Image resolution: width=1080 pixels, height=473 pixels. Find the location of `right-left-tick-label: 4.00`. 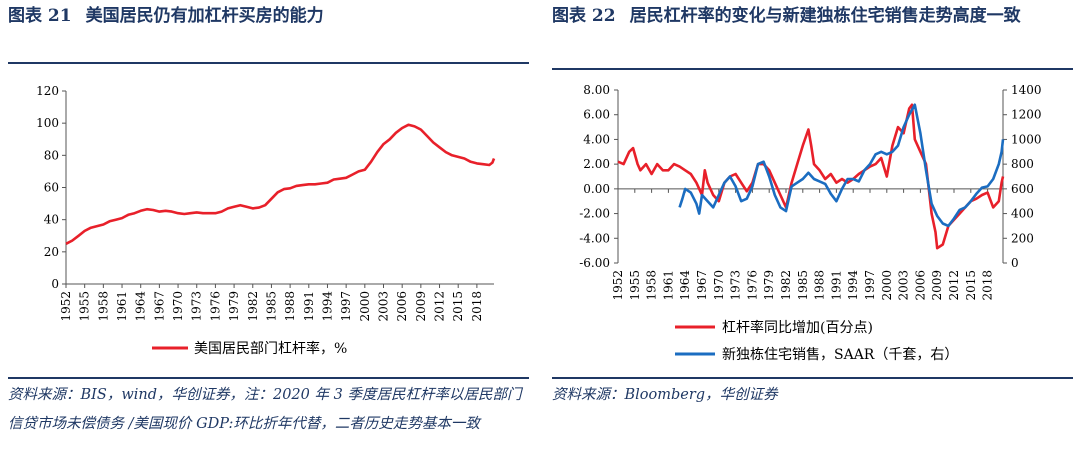

right-left-tick-label: 4.00 is located at coordinates (596, 139).